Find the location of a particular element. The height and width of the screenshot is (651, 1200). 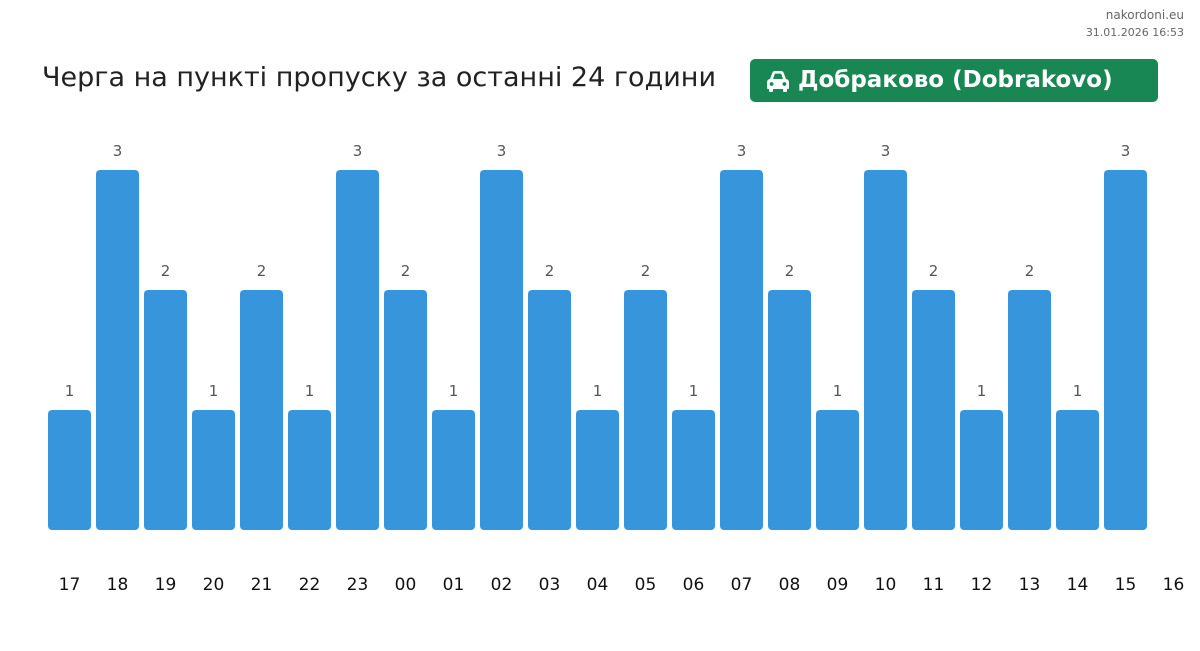

badge-label: Добраково (Dobrakovo) is located at coordinates (955, 80).